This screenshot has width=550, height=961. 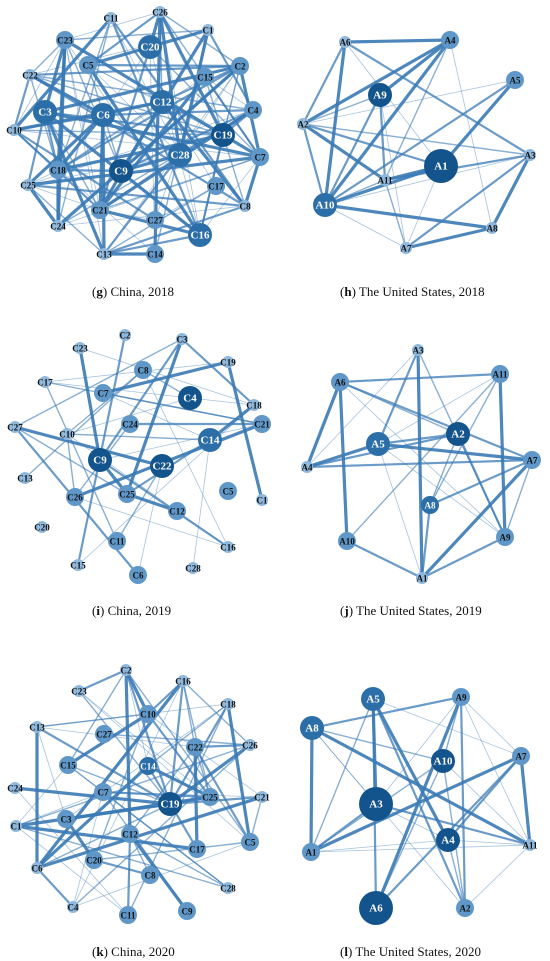 I want to click on nodes: A6 A4 A9 A5 A2 A3 A1 A11 A10 A8 A7, so click(x=416, y=142).